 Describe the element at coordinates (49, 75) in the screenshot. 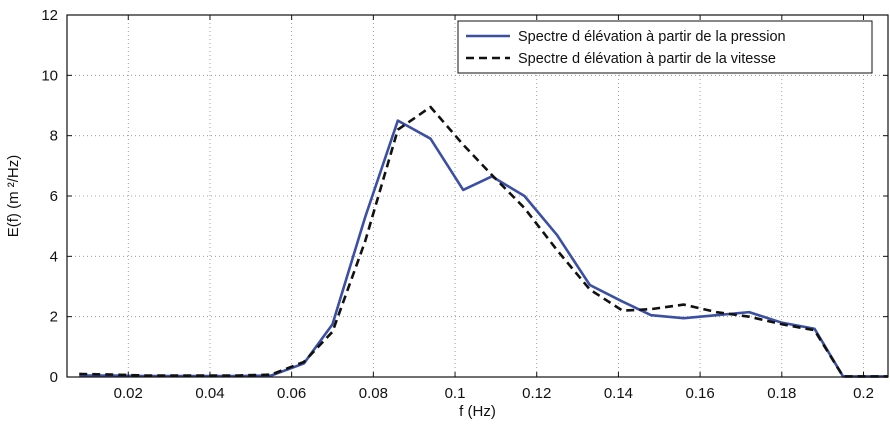

I see `y-tick-label: 10` at that location.